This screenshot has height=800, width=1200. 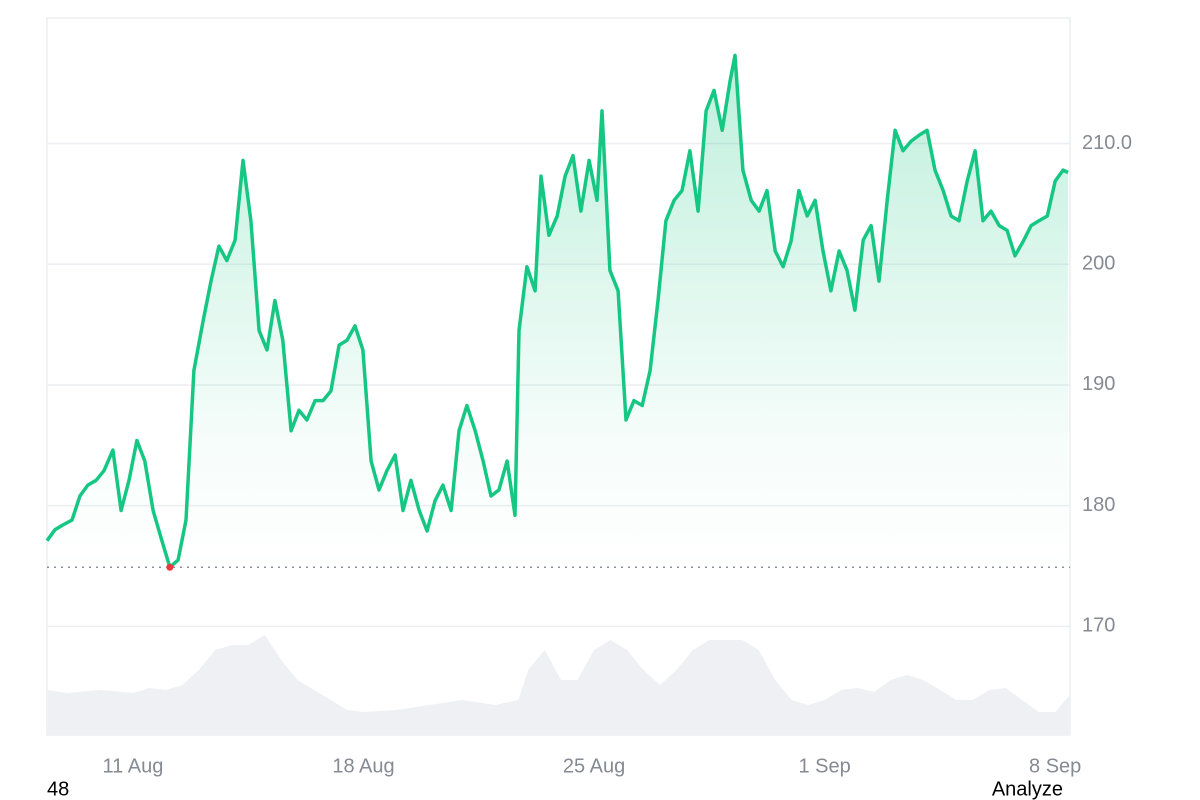 I want to click on y-tick-label: 170, so click(x=1098, y=626).